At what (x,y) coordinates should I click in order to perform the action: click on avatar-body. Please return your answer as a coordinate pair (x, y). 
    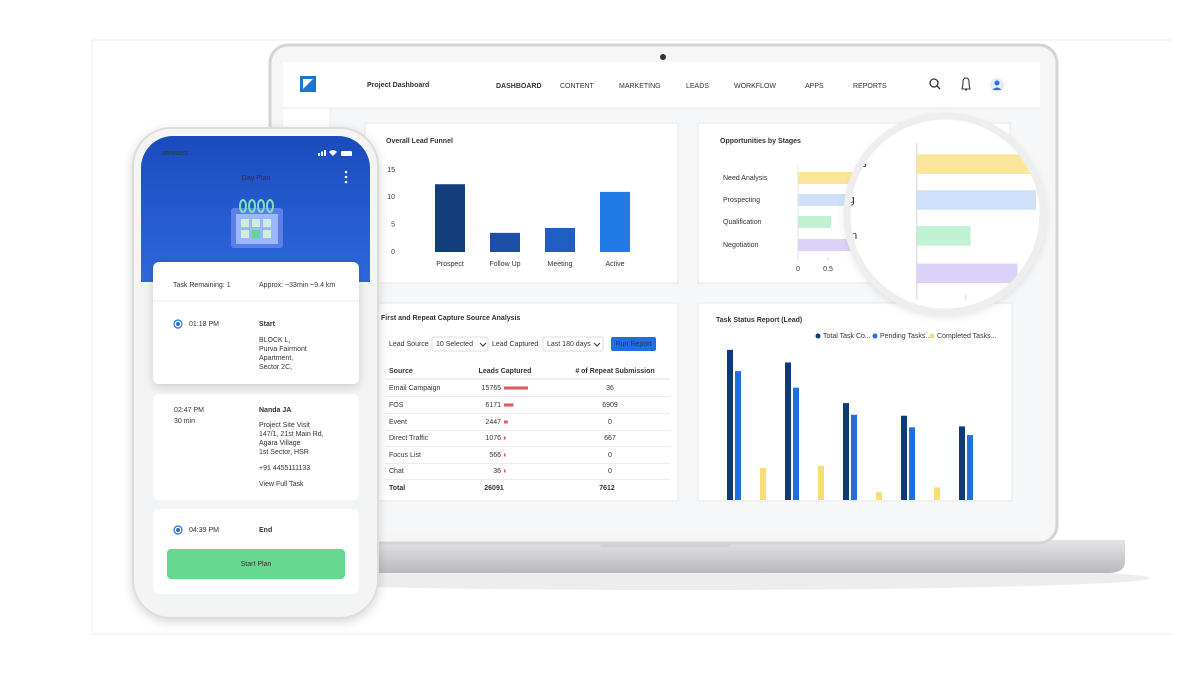
    Looking at the image, I should click on (997, 88).